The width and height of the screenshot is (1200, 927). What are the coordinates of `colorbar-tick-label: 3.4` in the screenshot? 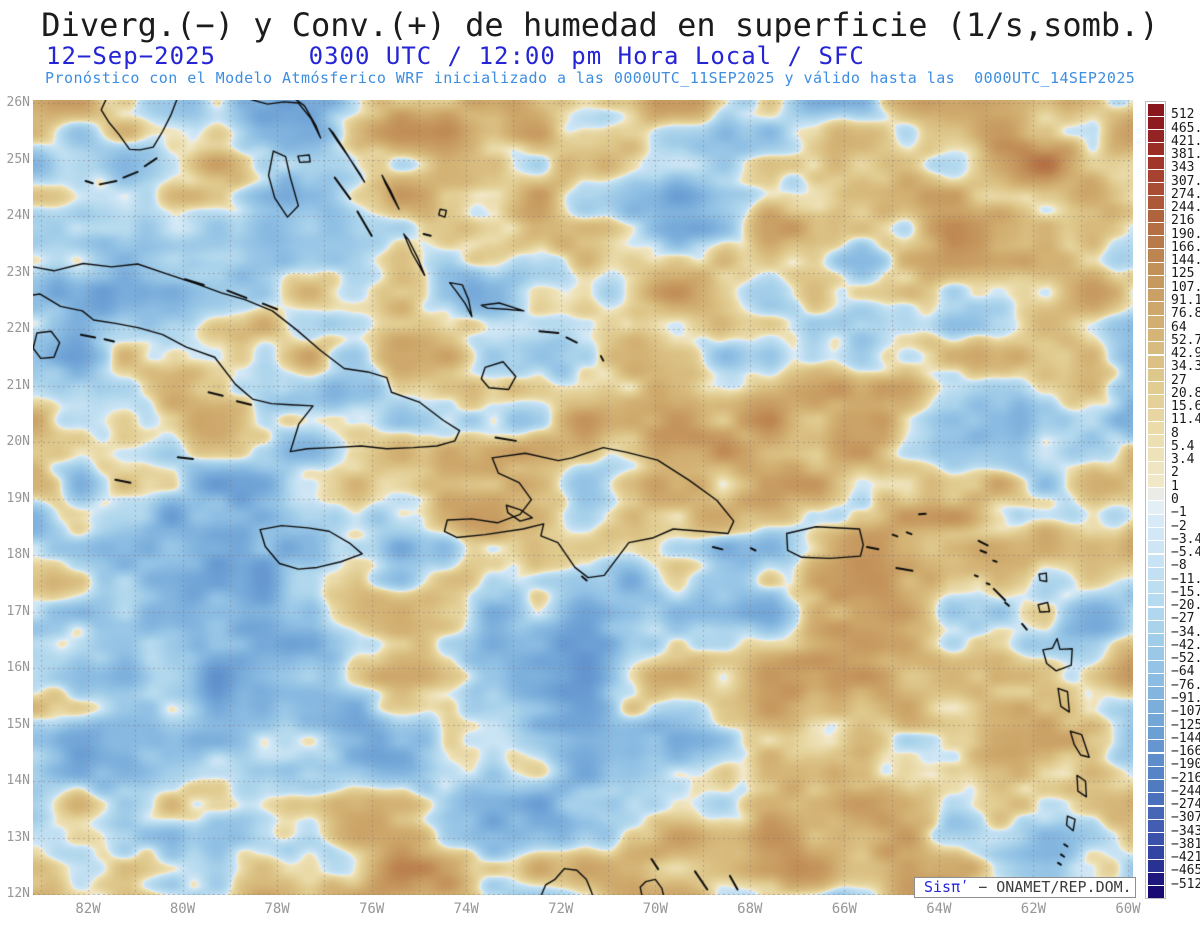 It's located at (1183, 460).